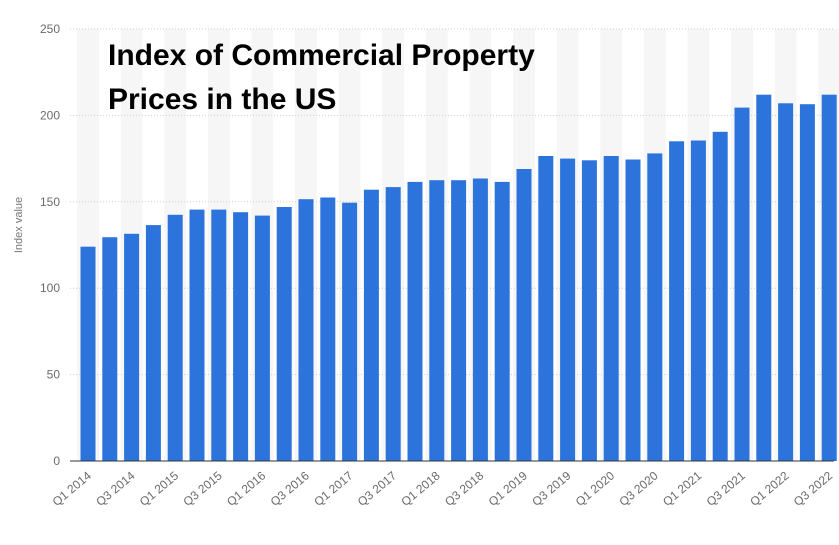  I want to click on bar-q4-2017, so click(415, 321).